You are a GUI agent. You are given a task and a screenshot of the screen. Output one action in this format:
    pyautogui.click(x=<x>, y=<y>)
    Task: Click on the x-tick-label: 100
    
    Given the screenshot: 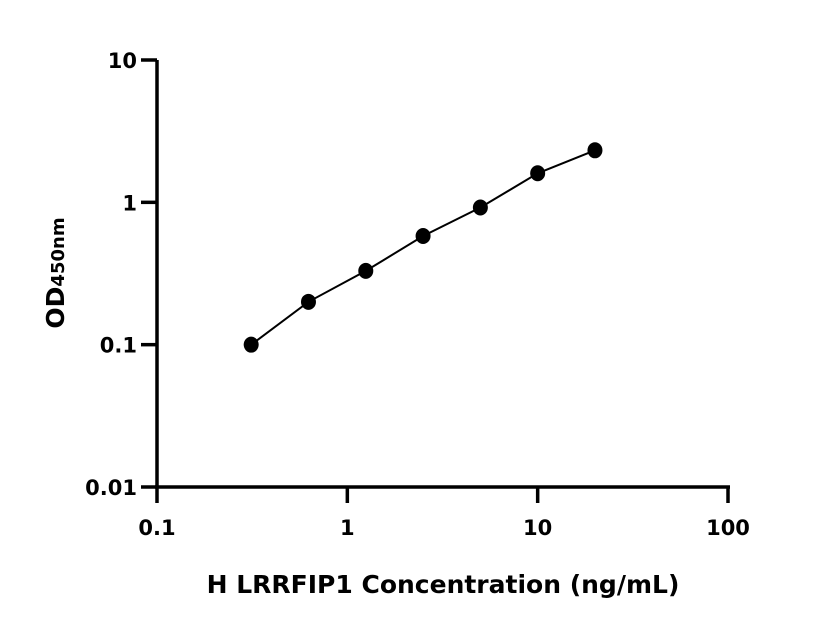 What is the action you would take?
    pyautogui.click(x=728, y=528)
    